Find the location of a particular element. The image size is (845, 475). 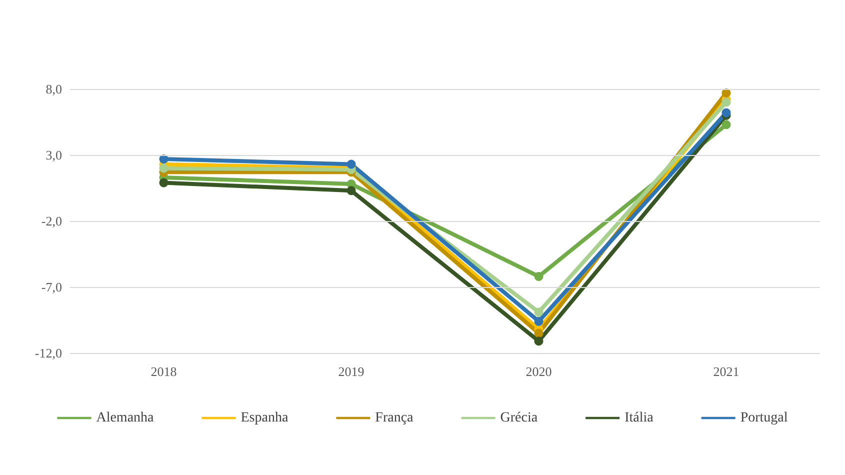

x-tick-label: 2020 is located at coordinates (539, 371).